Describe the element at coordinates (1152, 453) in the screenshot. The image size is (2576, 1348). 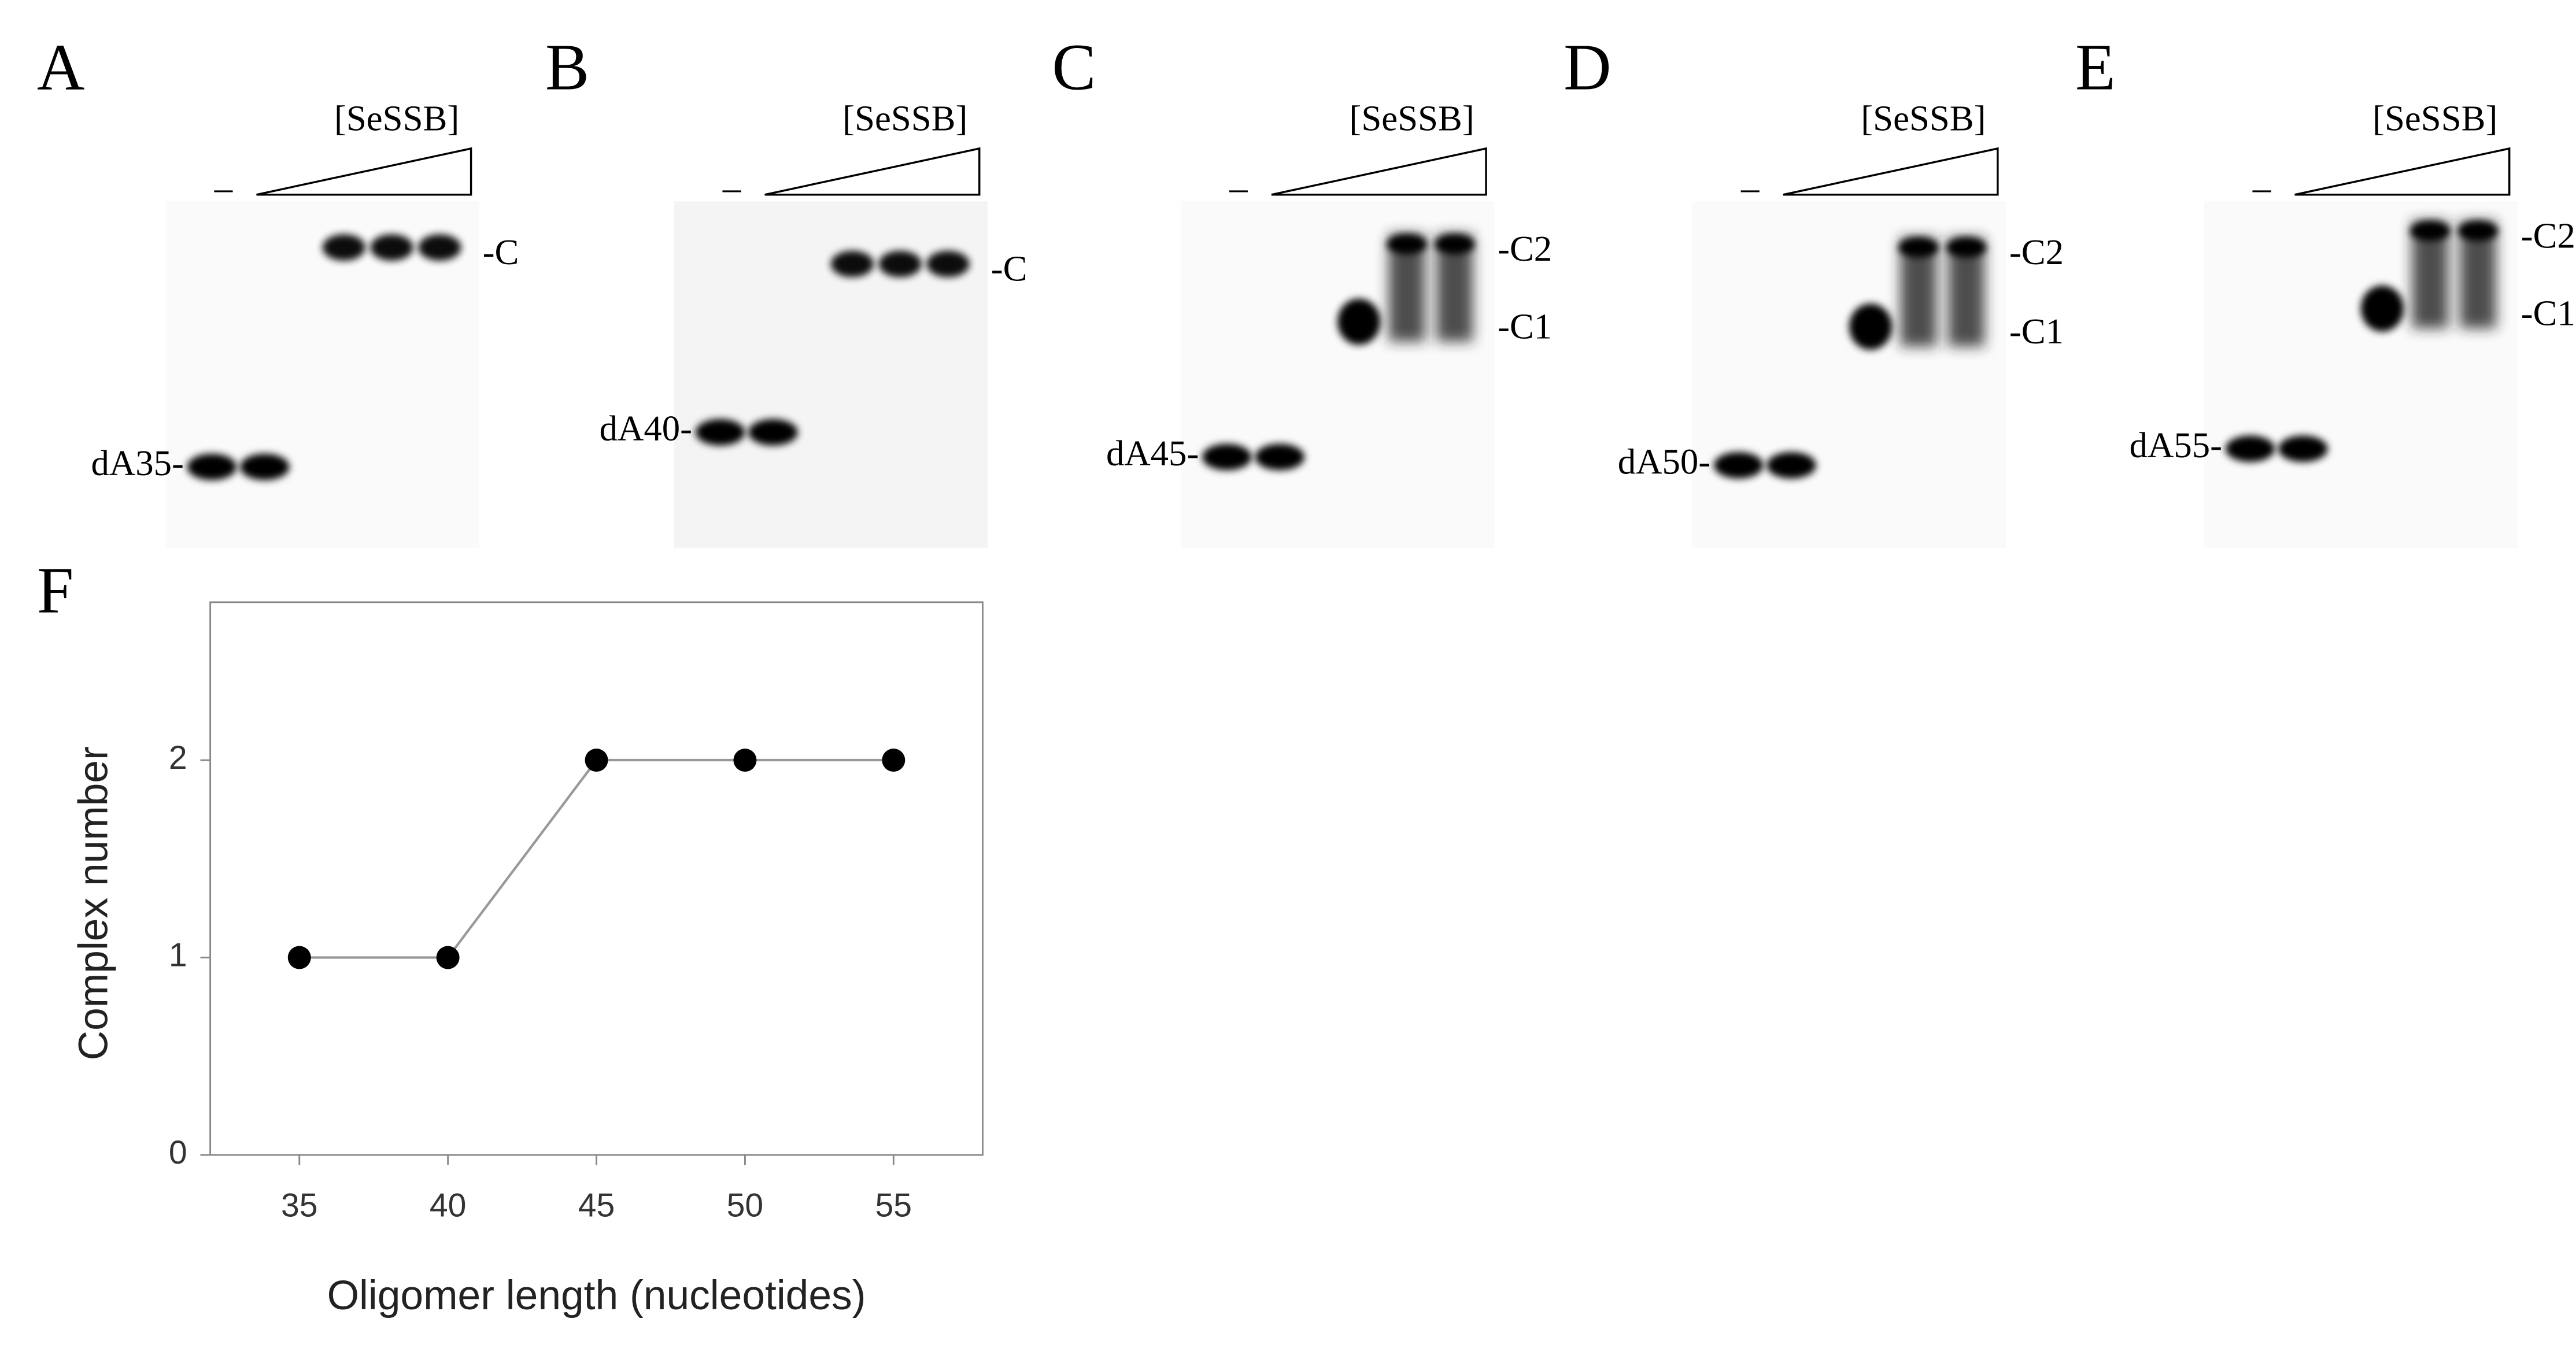
I see `substrate-label: dA45-` at that location.